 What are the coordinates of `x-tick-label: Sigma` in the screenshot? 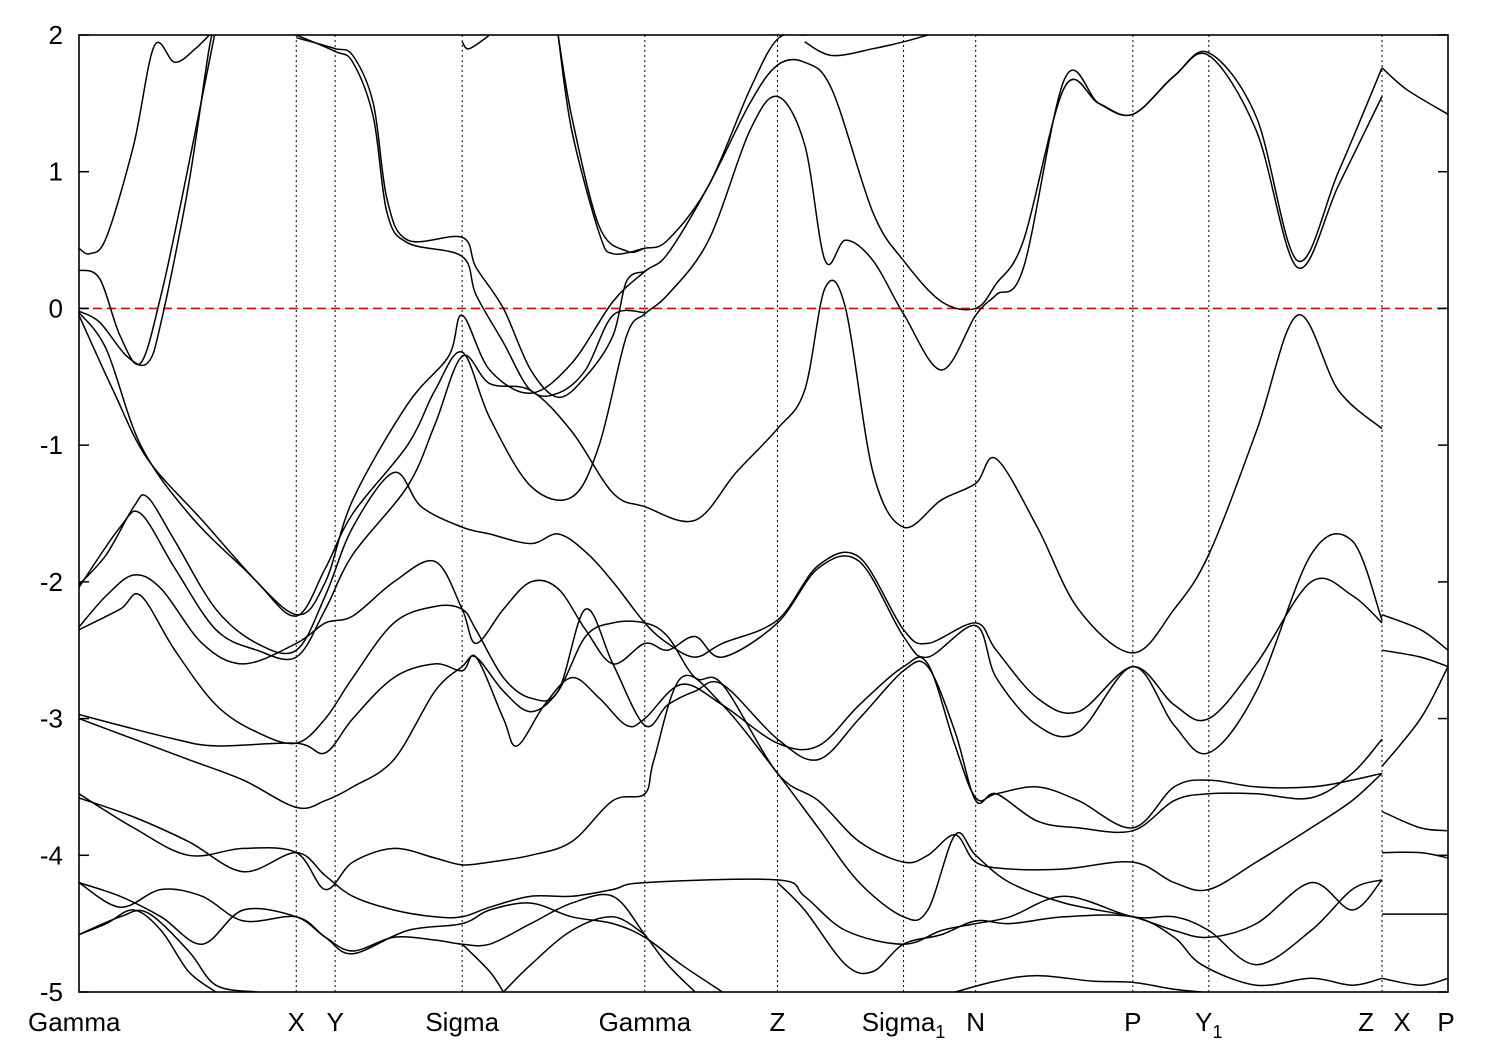 It's located at (462, 1022).